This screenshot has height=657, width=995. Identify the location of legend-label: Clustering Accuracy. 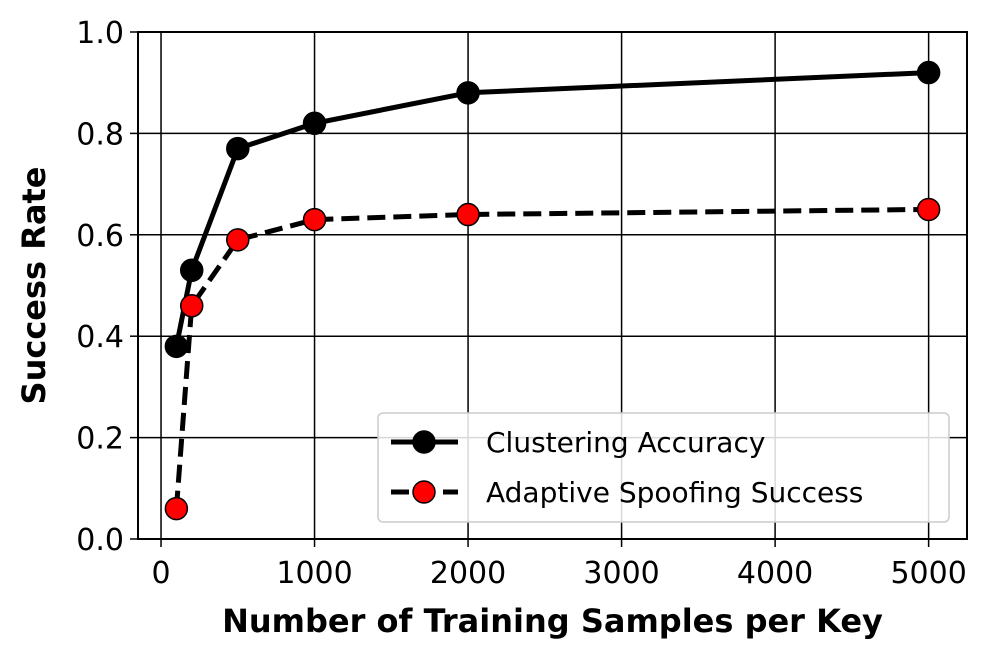
(625, 442).